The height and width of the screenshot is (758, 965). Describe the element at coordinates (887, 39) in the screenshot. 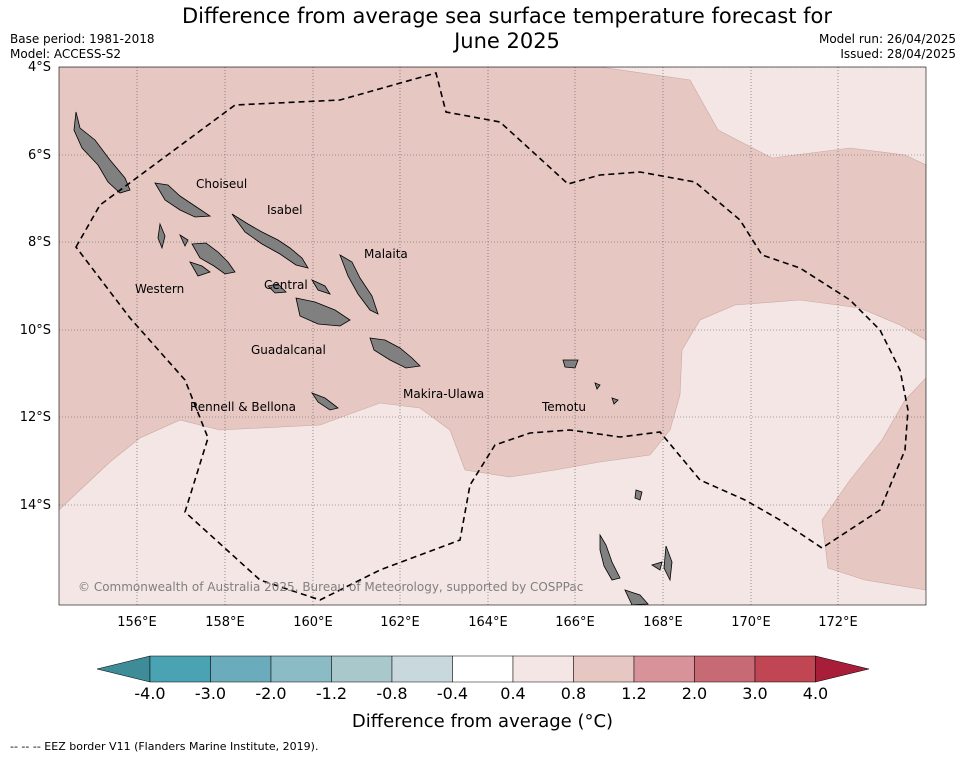

I see `model-run: Model run: 26/04/2025` at that location.